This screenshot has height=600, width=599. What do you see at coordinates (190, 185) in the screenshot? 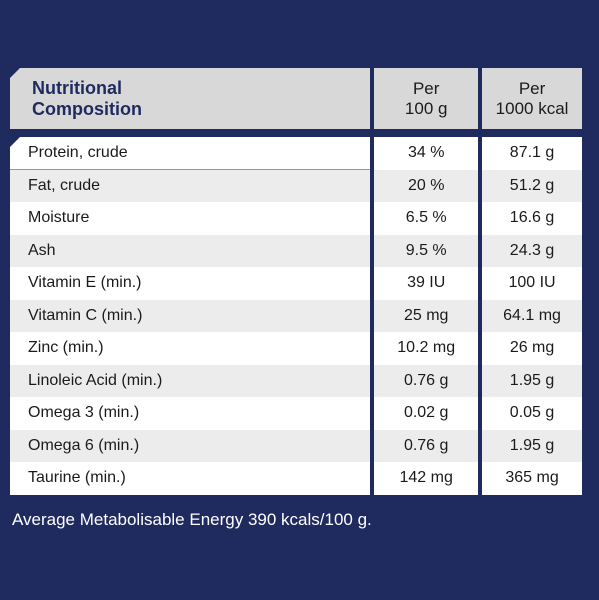
I see `nutrient-name: Fat, crude` at bounding box center [190, 185].